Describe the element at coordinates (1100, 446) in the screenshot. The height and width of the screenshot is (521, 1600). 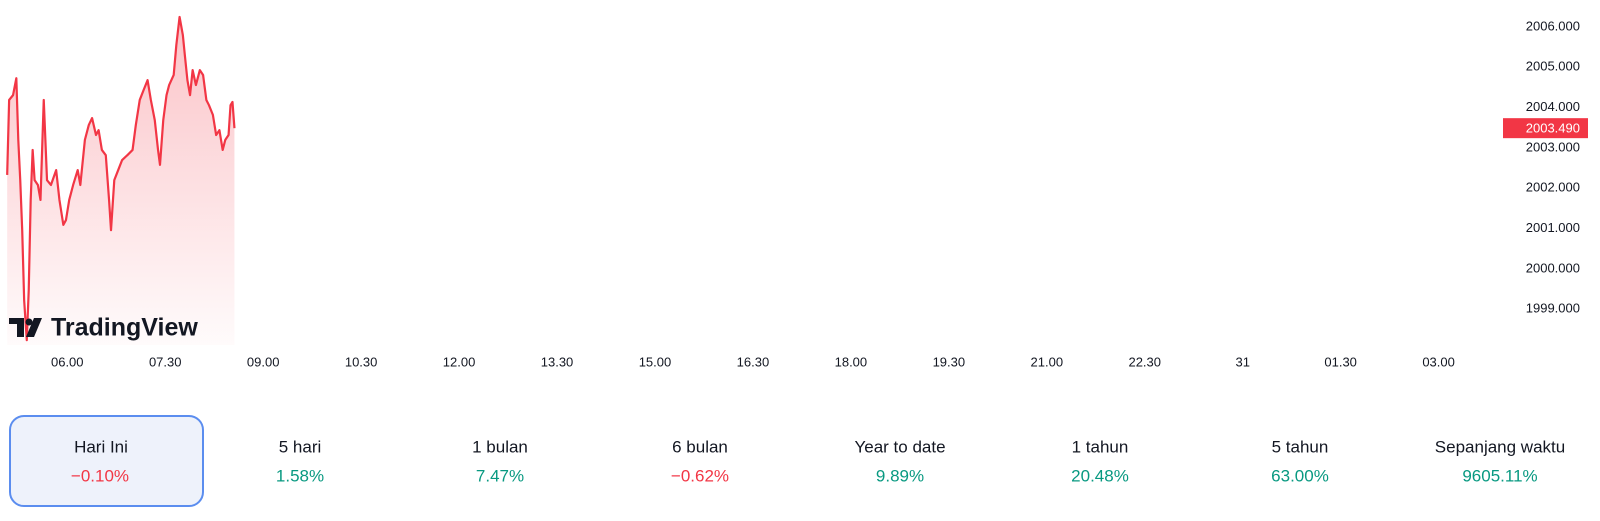
I see `period-label: 1 tahun` at that location.